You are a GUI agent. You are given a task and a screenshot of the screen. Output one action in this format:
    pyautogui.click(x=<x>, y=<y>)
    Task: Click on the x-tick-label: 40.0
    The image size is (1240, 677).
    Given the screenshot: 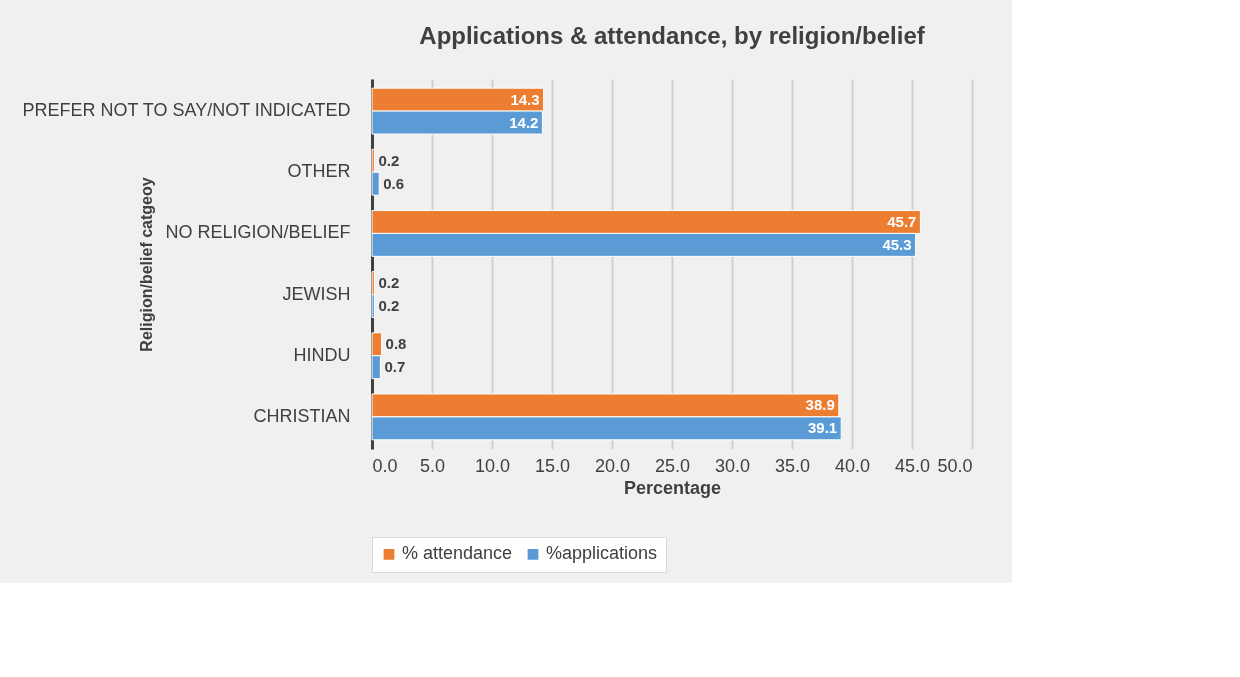 What is the action you would take?
    pyautogui.click(x=852, y=465)
    